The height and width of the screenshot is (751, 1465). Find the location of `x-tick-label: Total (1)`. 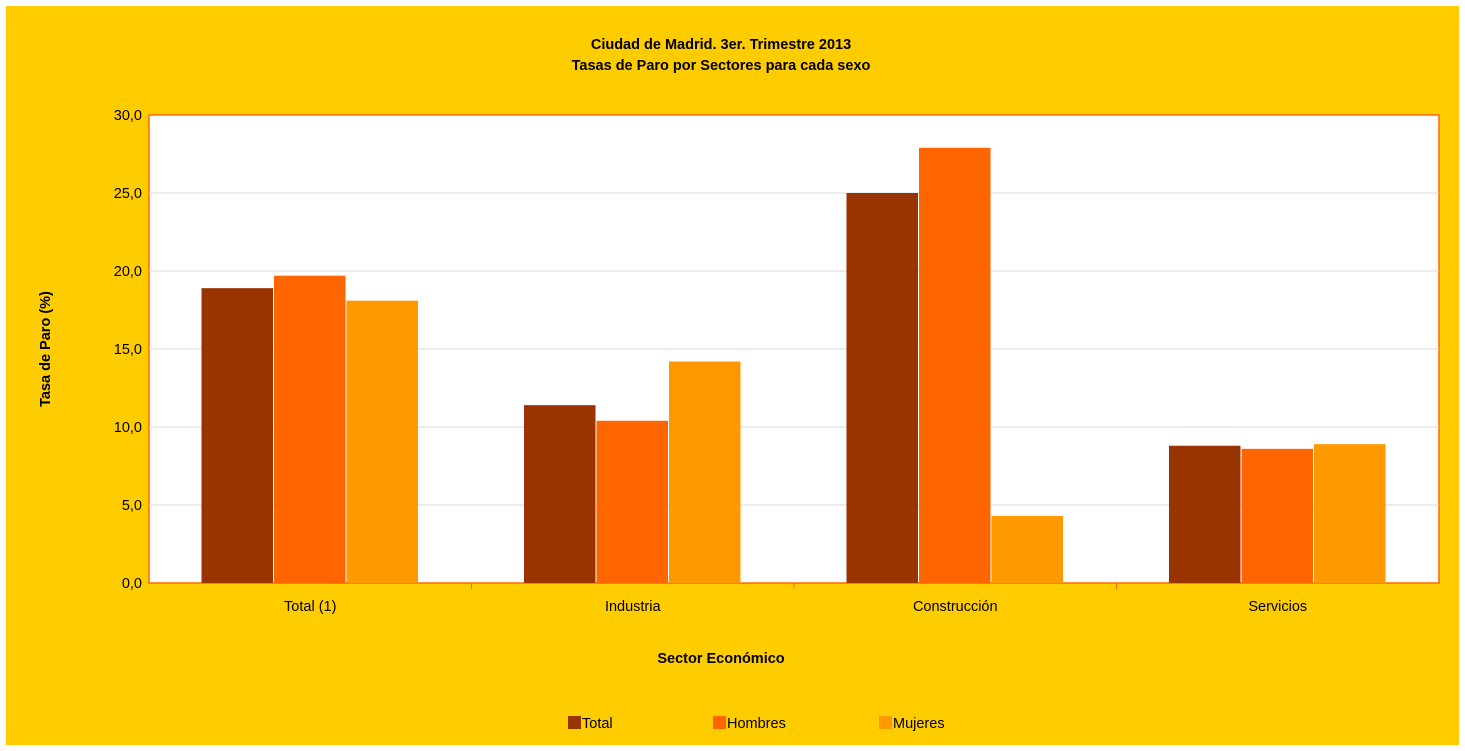

x-tick-label: Total (1) is located at coordinates (310, 607).